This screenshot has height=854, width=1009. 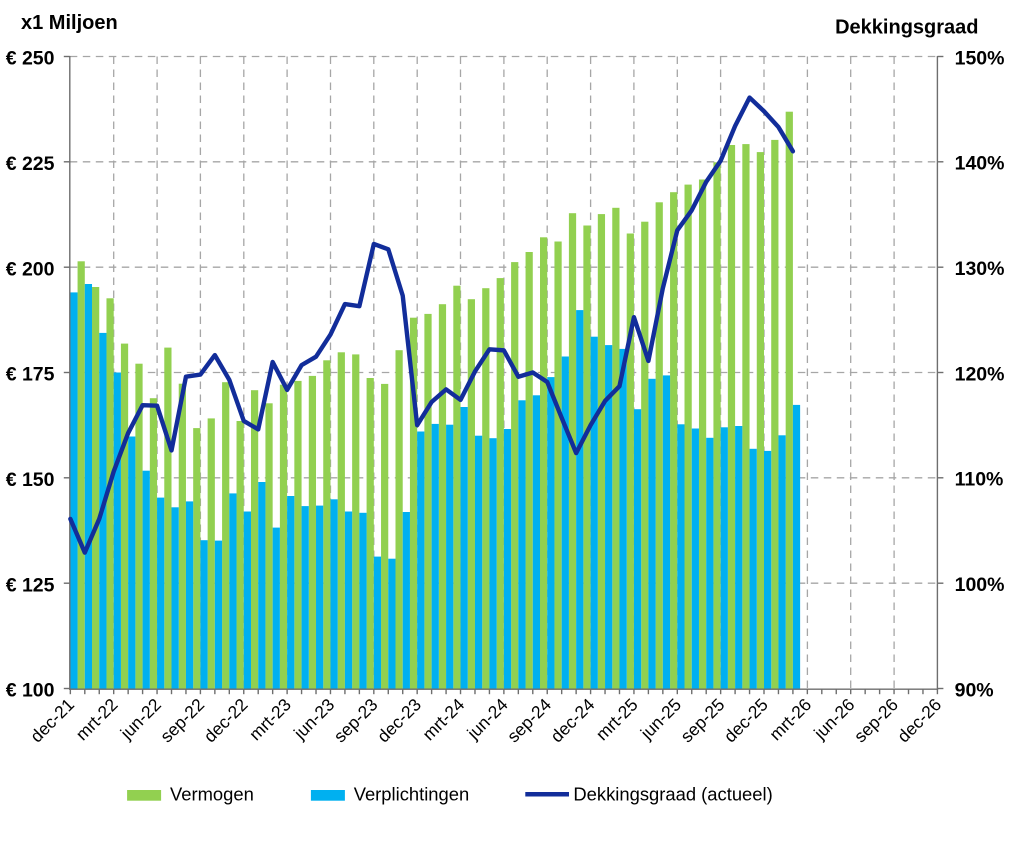 What do you see at coordinates (974, 690) in the screenshot?
I see `svg-text: 90%` at bounding box center [974, 690].